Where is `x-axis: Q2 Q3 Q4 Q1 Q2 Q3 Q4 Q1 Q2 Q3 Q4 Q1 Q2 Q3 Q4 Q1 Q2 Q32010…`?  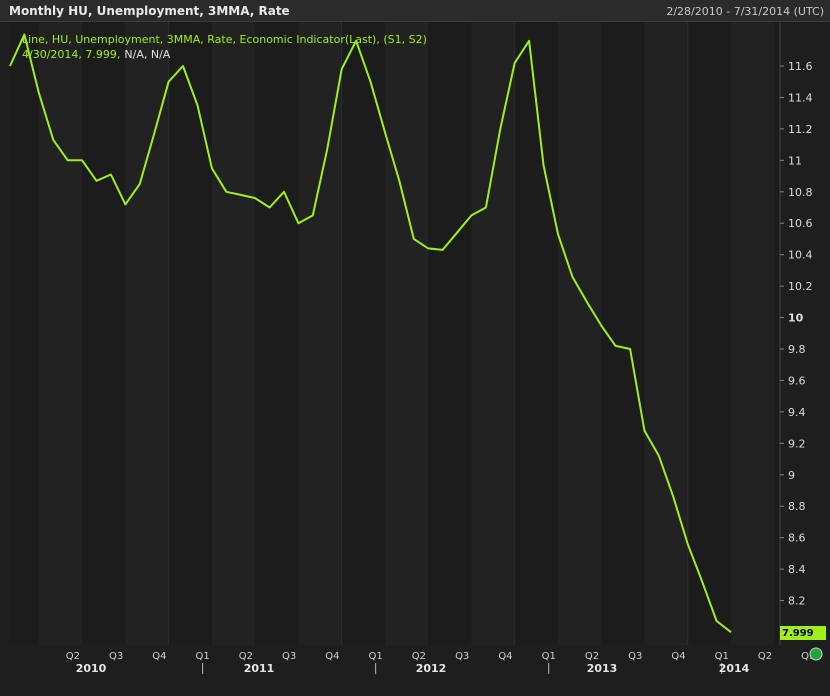 x-axis: Q2 Q3 Q4 Q1 Q2 Q3 Q4 Q1 Q2 Q3 Q4 Q1 Q2 Q3 Q4 Q1 Q2 Q32010… is located at coordinates (441, 663).